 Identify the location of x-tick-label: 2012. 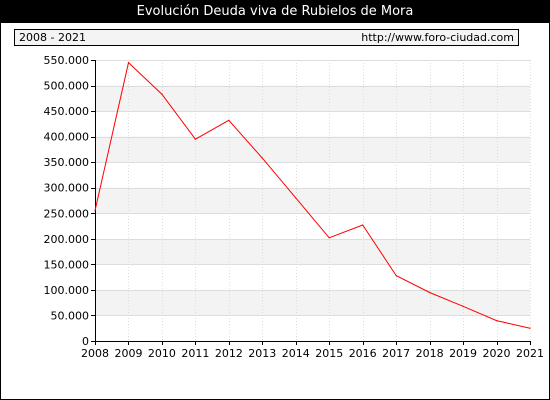
(229, 353).